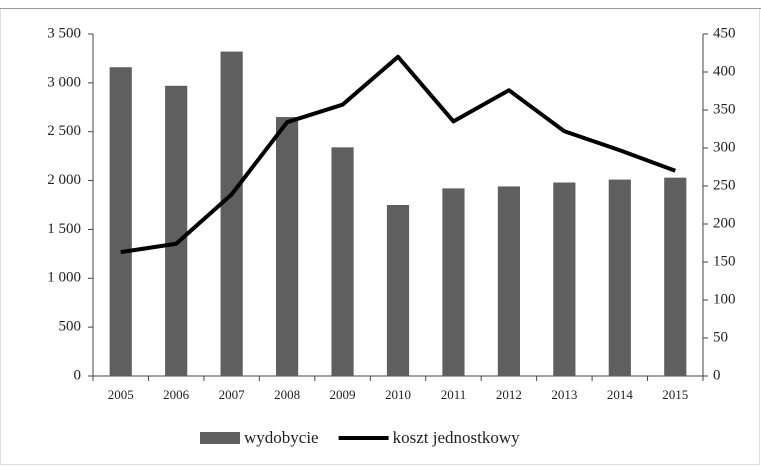 The image size is (761, 466). What do you see at coordinates (724, 299) in the screenshot?
I see `y2-tick-label: 100` at bounding box center [724, 299].